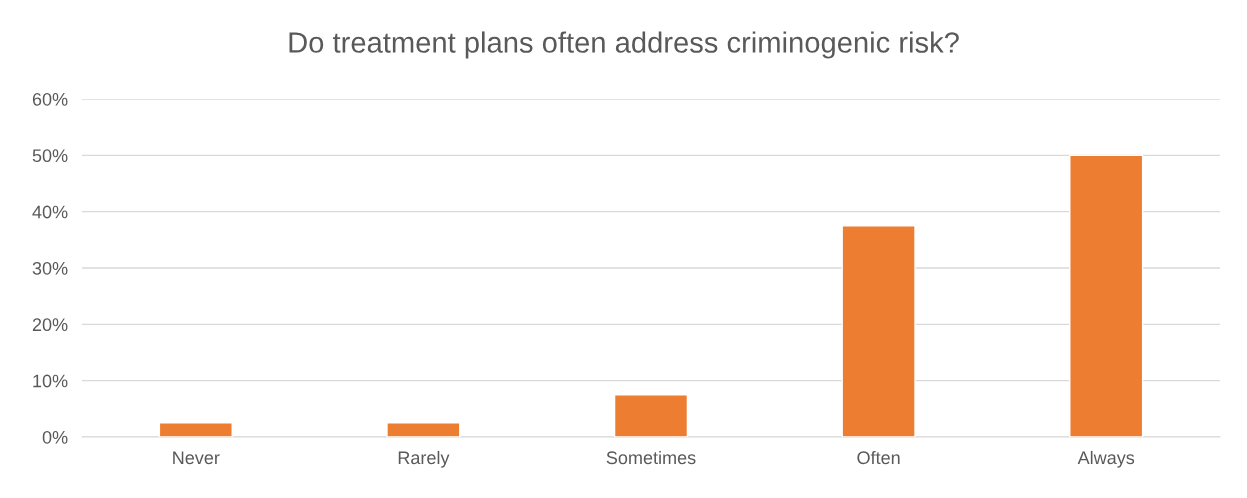 The height and width of the screenshot is (498, 1247). What do you see at coordinates (651, 457) in the screenshot?
I see `x-tick-label: Sometimes` at bounding box center [651, 457].